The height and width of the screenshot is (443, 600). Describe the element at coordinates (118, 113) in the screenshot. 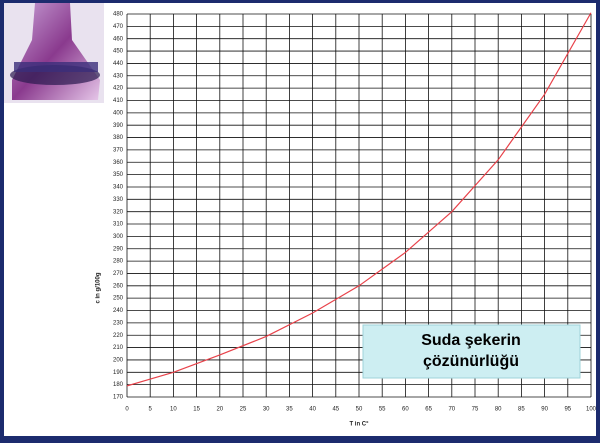

I see `y-tick-label: 400` at that location.